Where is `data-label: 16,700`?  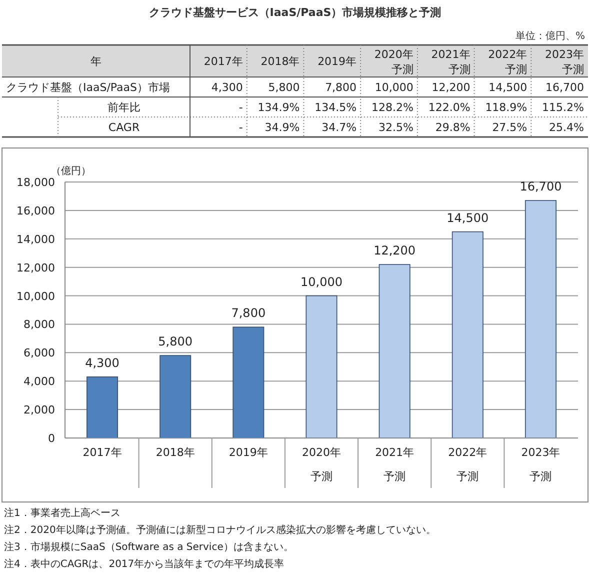
data-label: 16,700 is located at coordinates (541, 186).